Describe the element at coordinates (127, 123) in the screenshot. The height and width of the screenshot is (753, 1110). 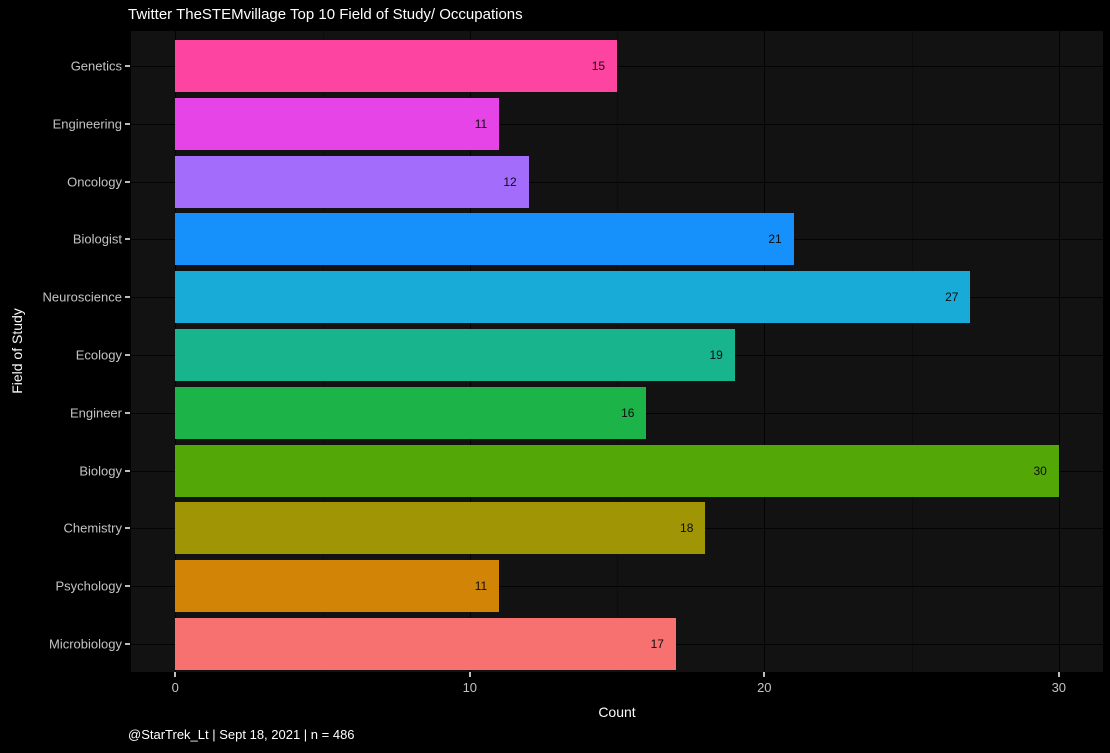
I see `y-tick-engineering` at that location.